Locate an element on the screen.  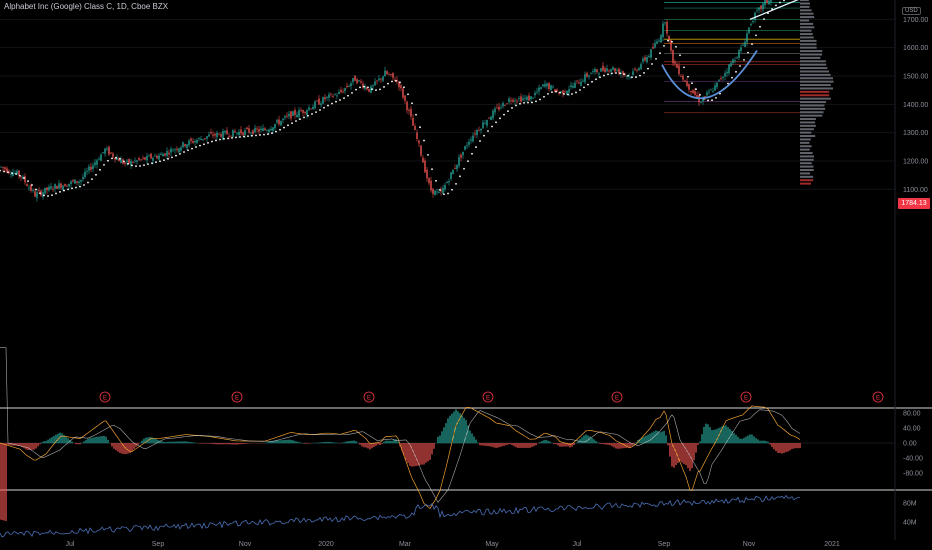
currency-badge: USD is located at coordinates (911, 11).